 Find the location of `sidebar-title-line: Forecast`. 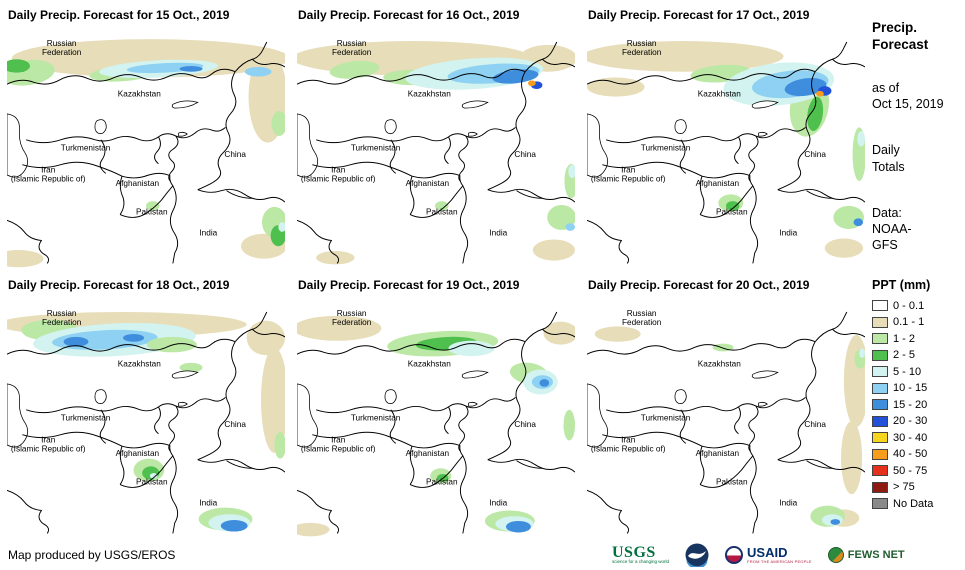

sidebar-title-line: Forecast is located at coordinates (900, 44).